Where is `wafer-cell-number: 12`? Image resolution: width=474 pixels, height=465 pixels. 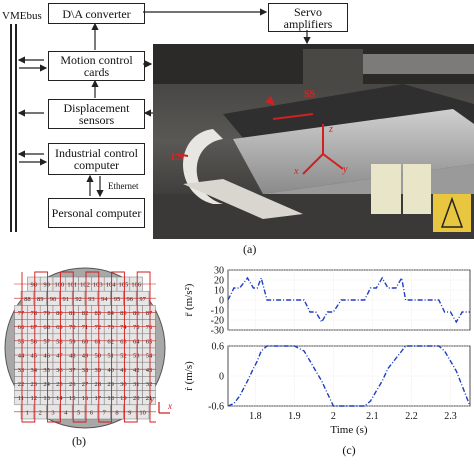
wafer-cell-number: 12 is located at coordinates (34, 398).